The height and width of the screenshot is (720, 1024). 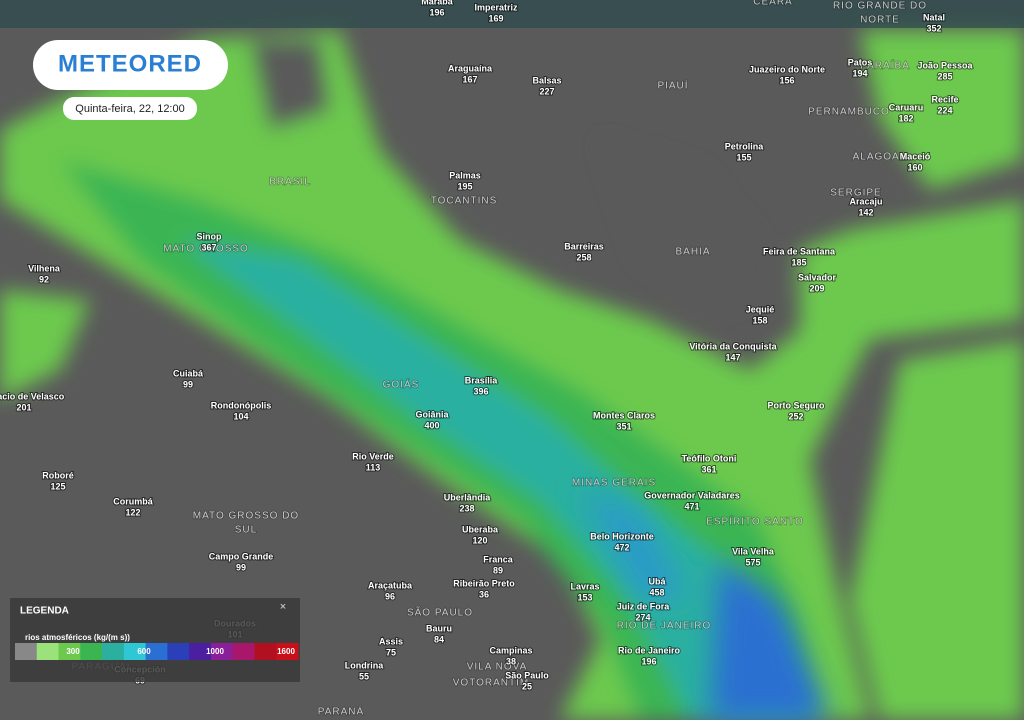 What do you see at coordinates (583, 257) in the screenshot?
I see `city-value: 258` at bounding box center [583, 257].